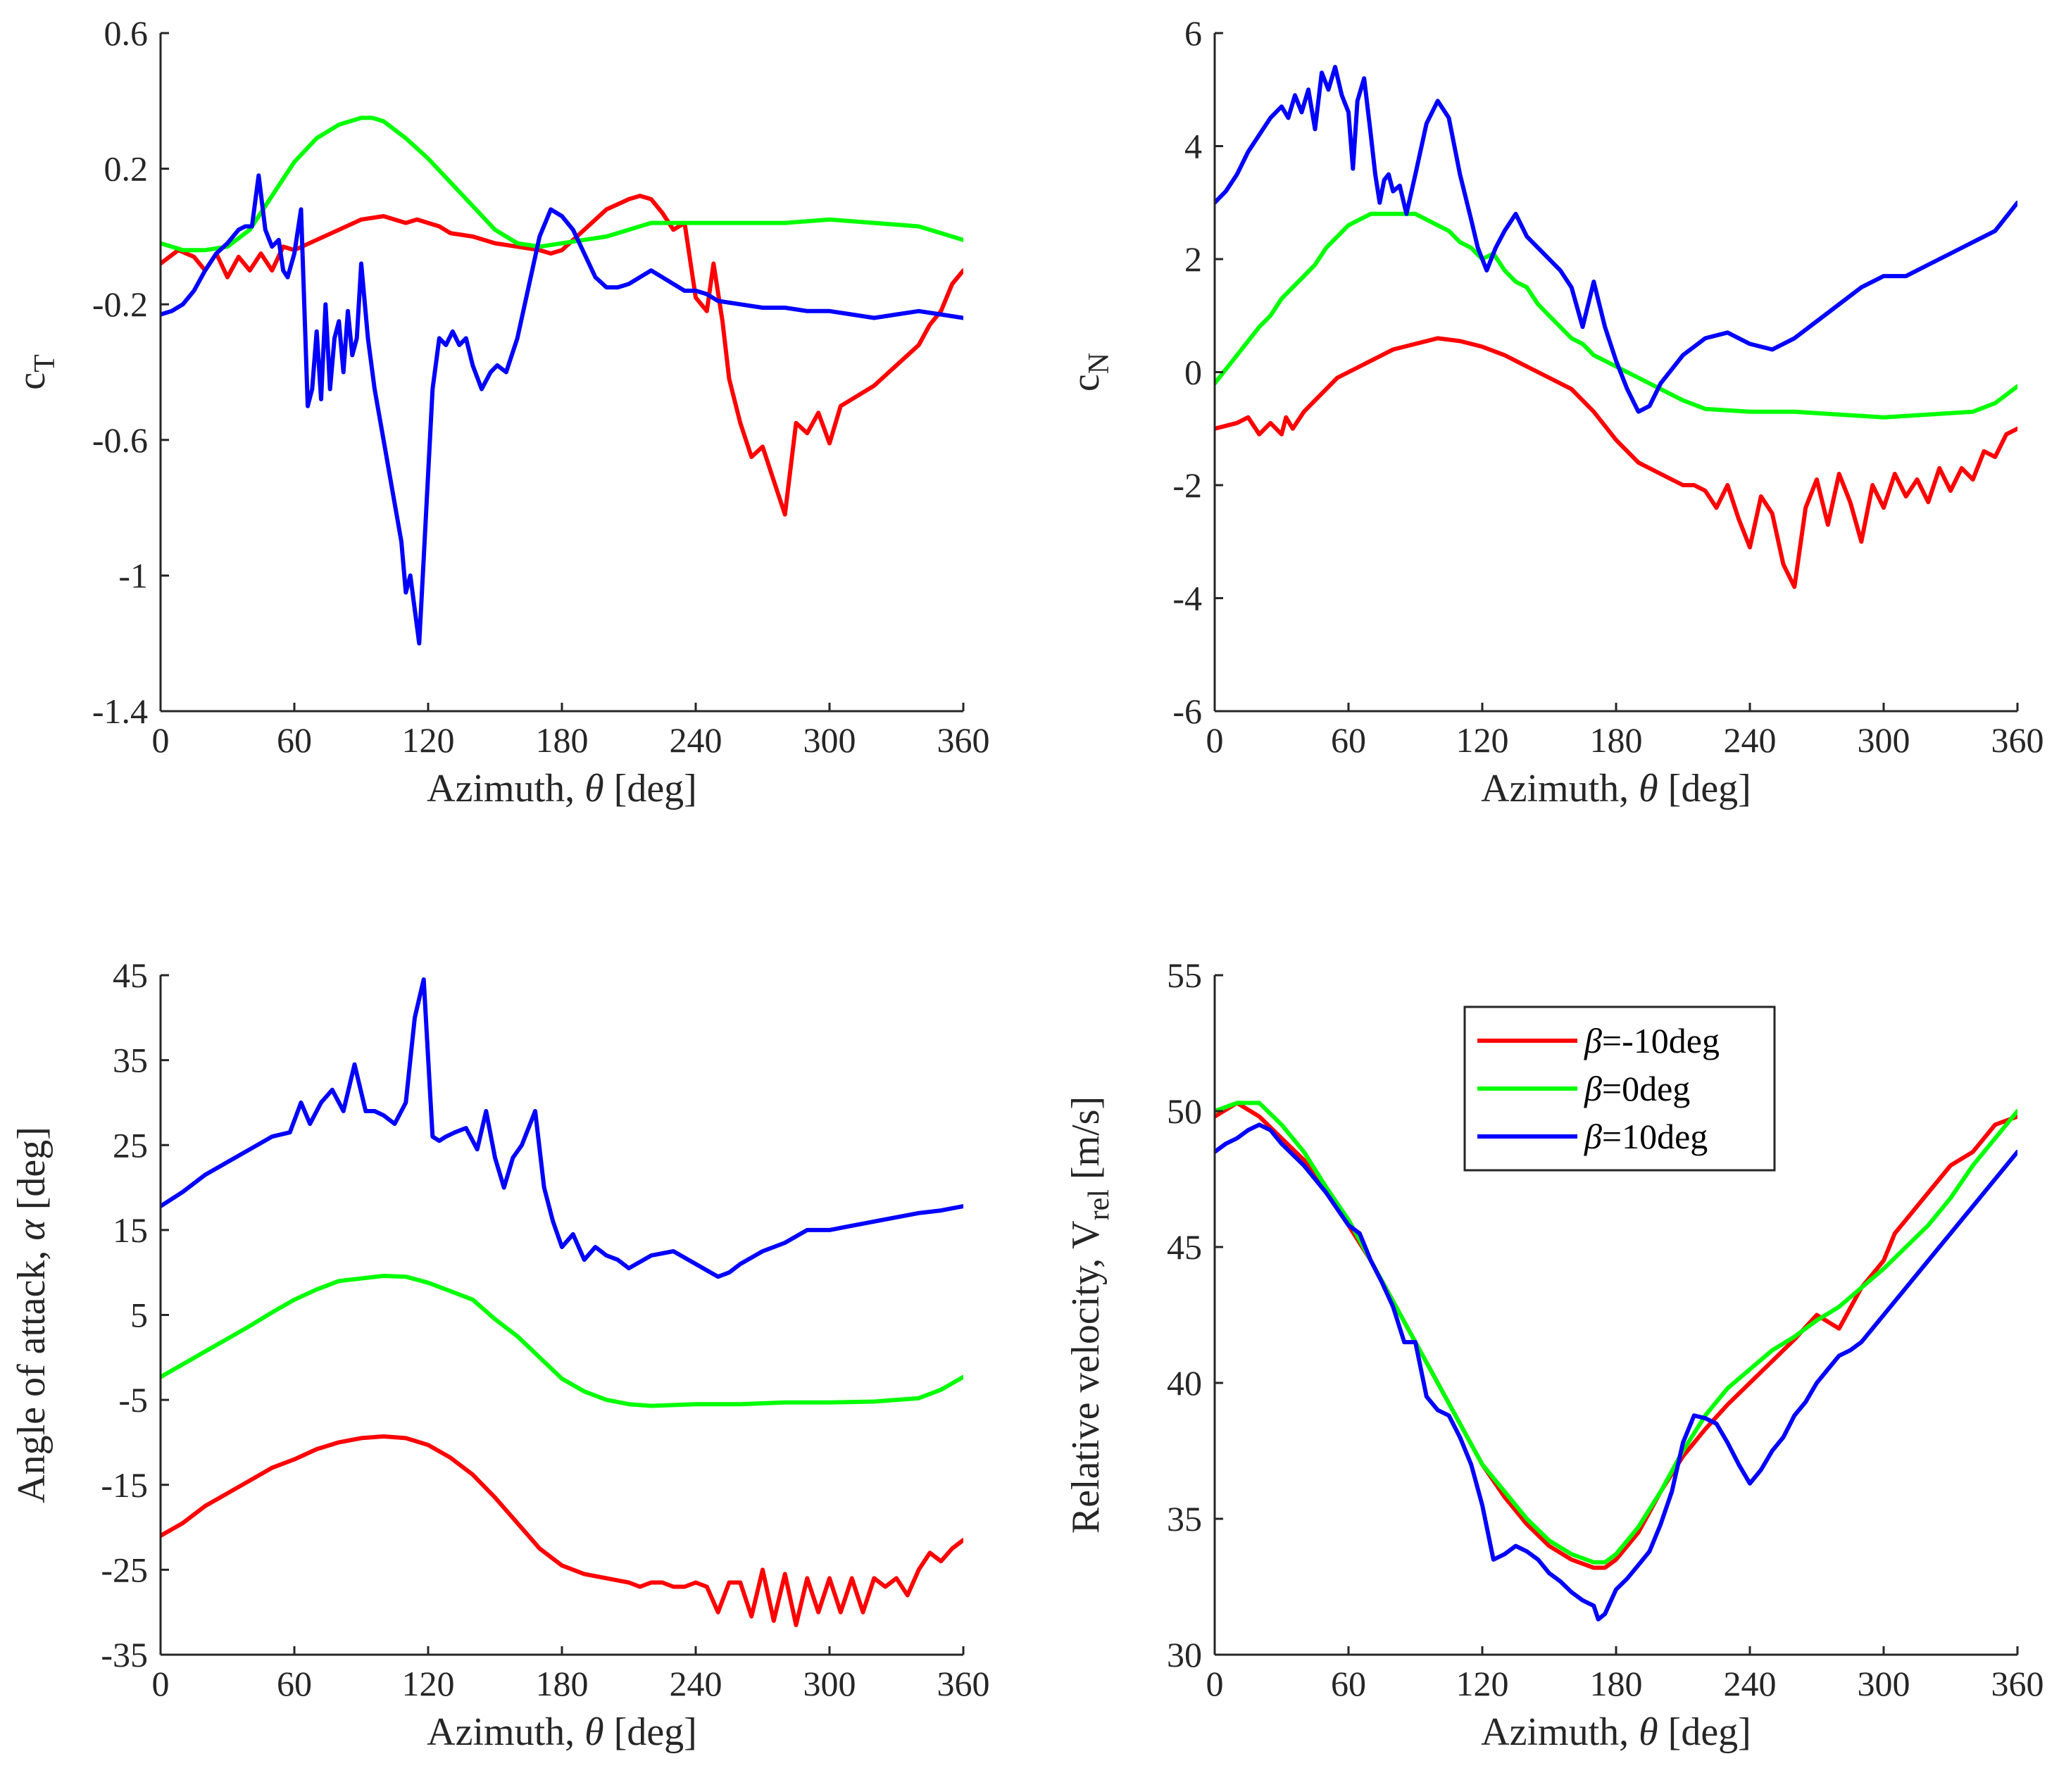 The image size is (2059, 1792). I want to click on y-tick-label: 2, so click(1193, 259).